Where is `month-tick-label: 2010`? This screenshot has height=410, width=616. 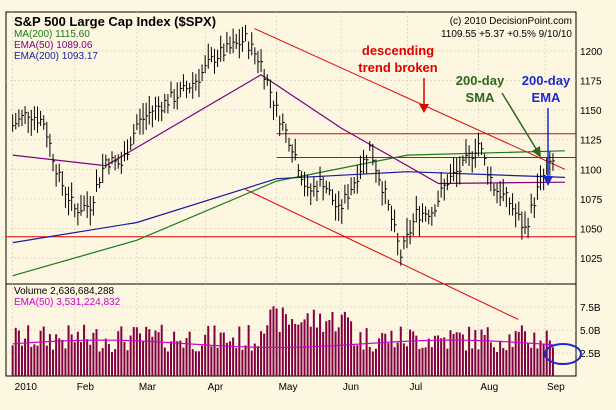
month-tick-label: 2010 is located at coordinates (26, 387).